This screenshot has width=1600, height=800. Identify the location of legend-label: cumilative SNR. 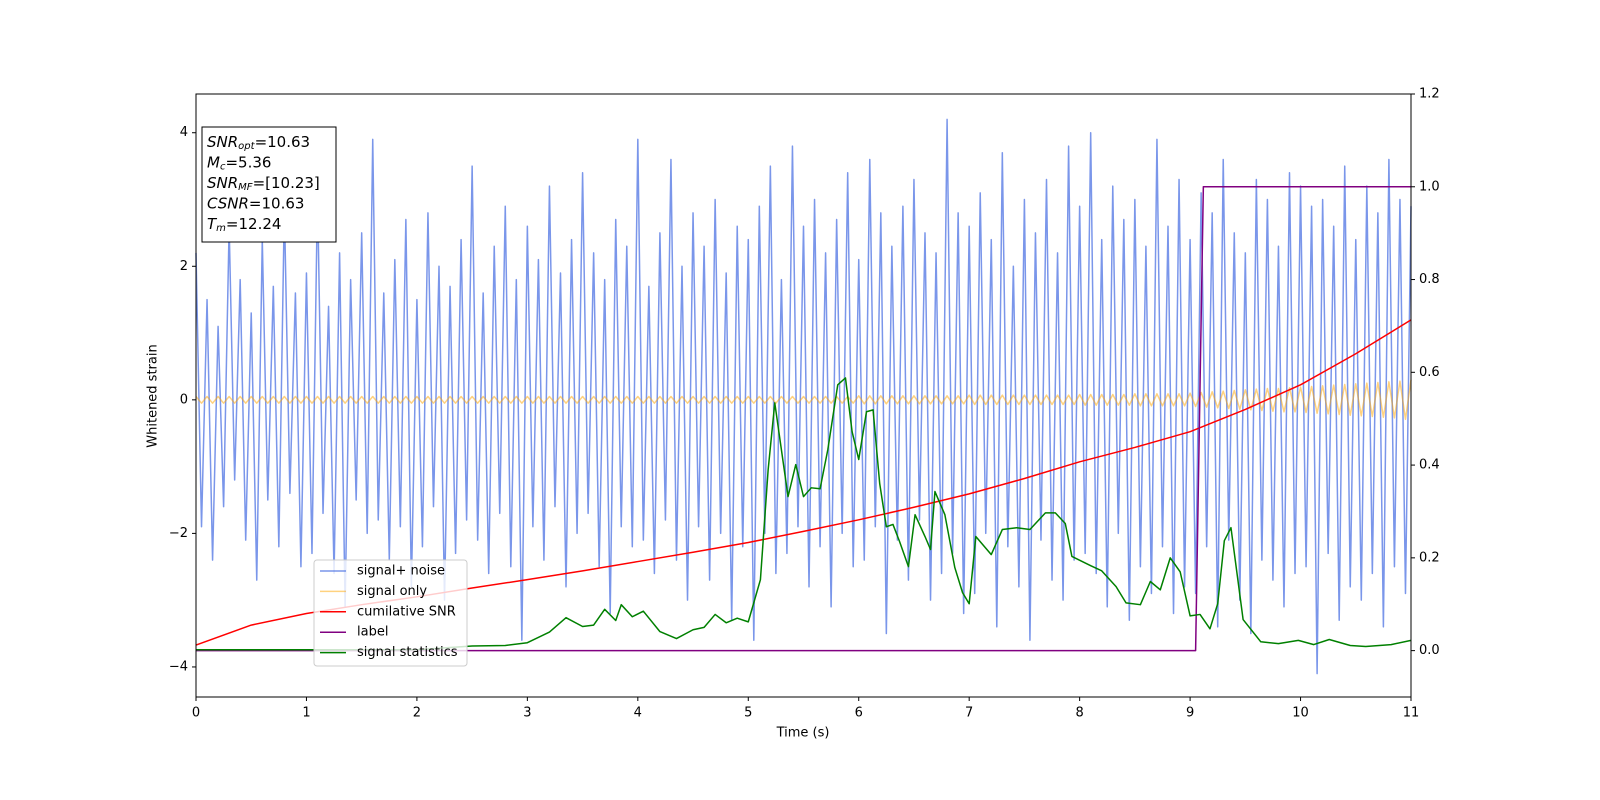
(406, 611).